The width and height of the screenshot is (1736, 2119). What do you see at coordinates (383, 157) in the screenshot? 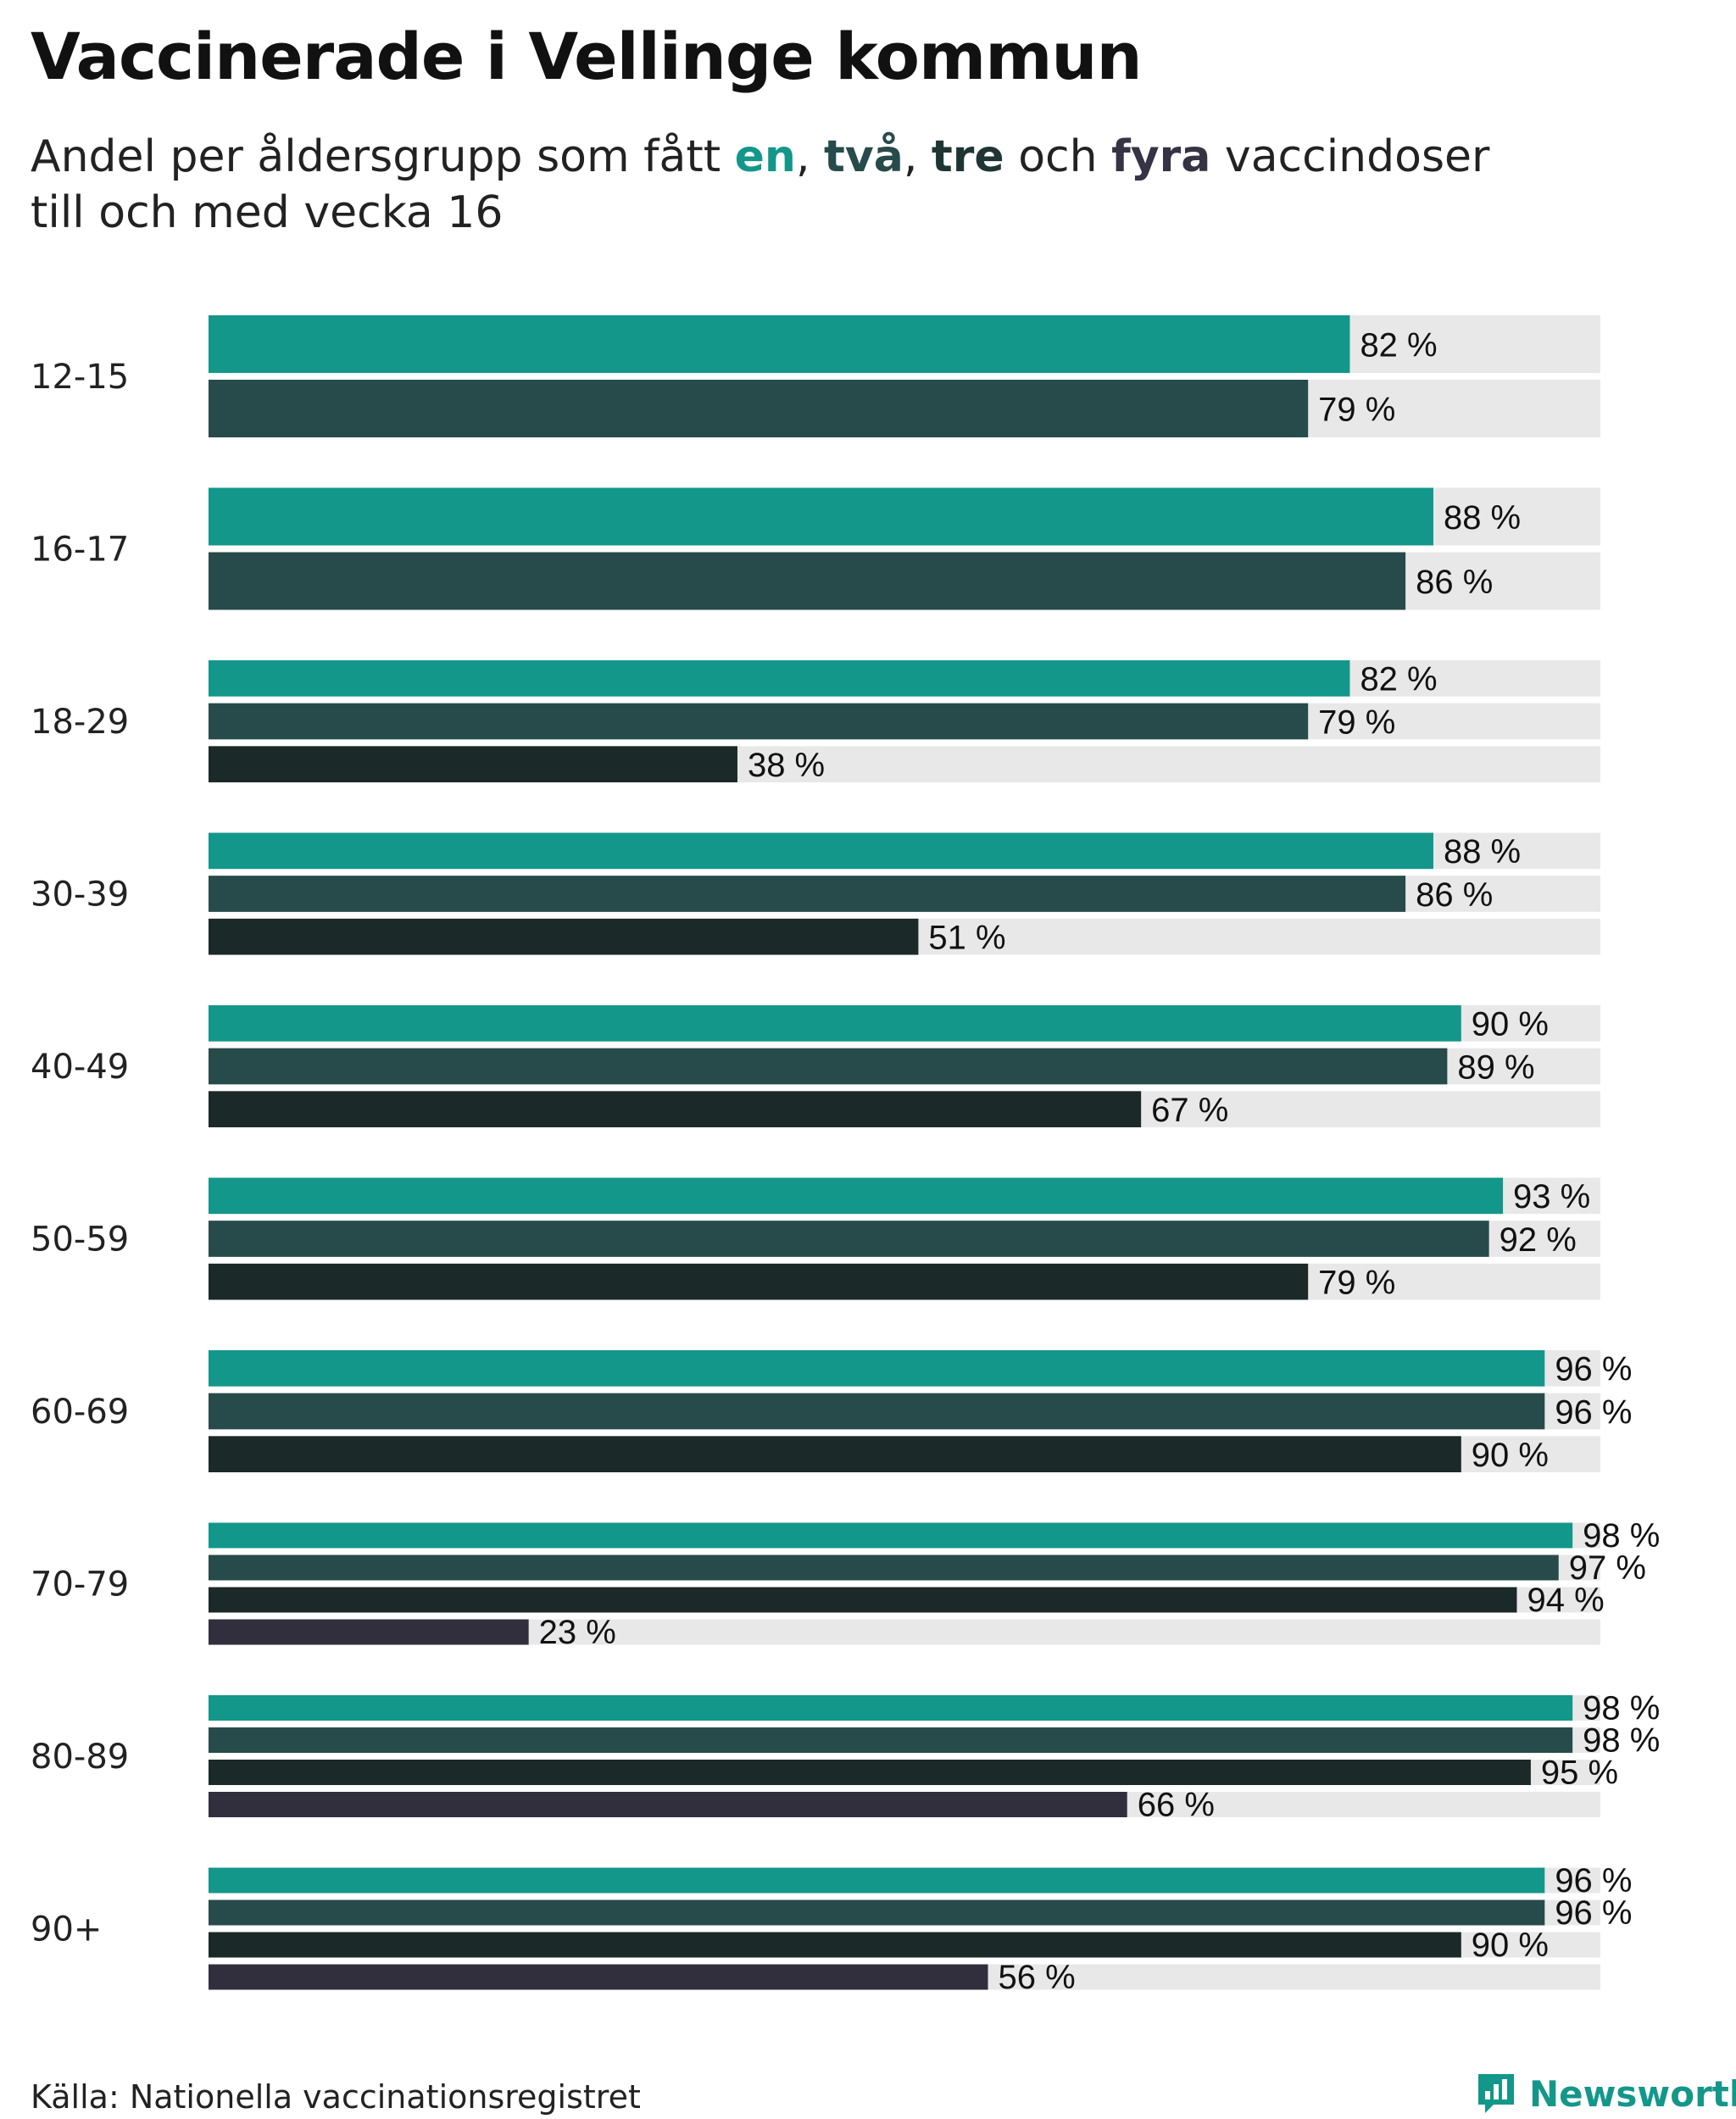
I see `subtitle-prefix: Andel per åldersgrupp som fått` at bounding box center [383, 157].